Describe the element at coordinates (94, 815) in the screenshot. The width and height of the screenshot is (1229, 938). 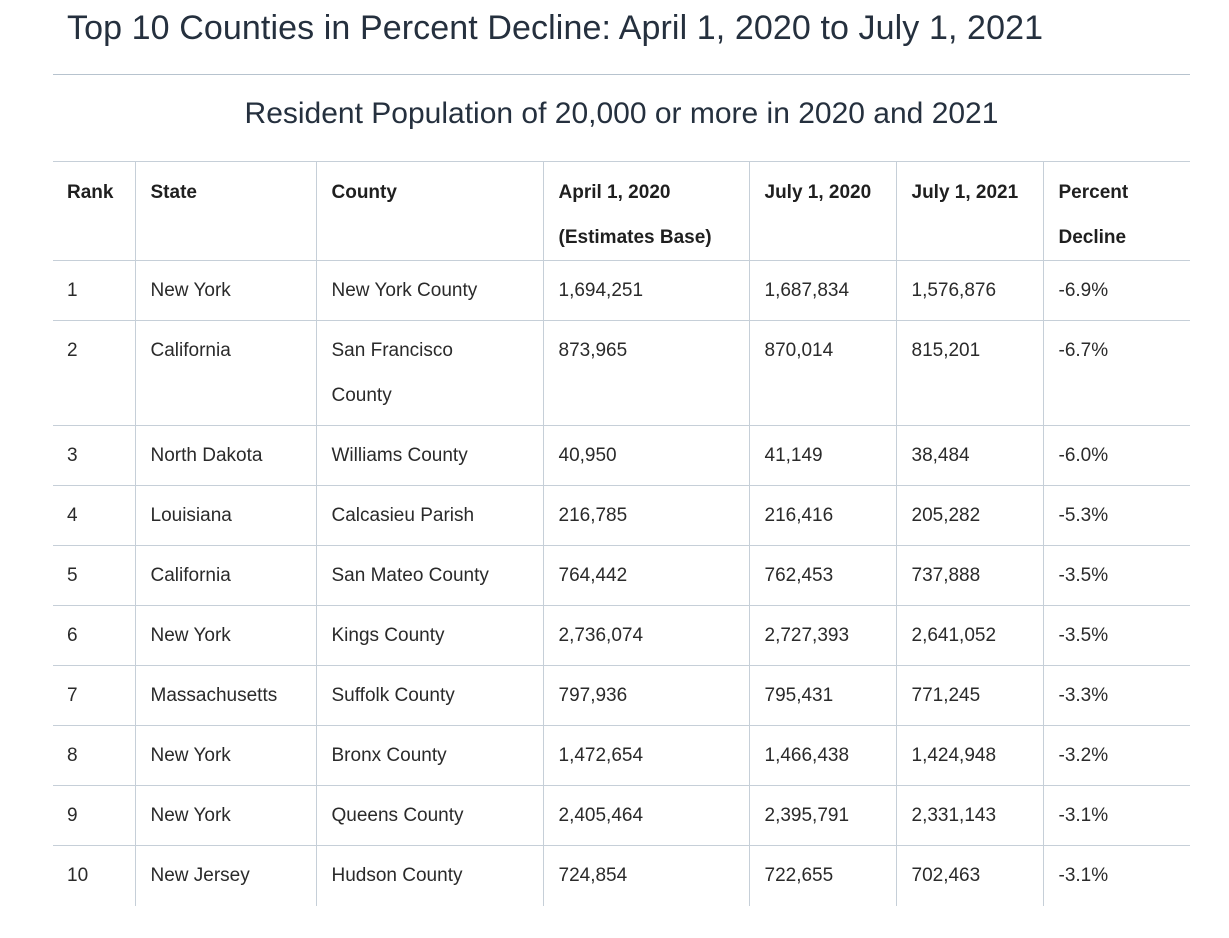
I see `cell-rank: 9` at that location.